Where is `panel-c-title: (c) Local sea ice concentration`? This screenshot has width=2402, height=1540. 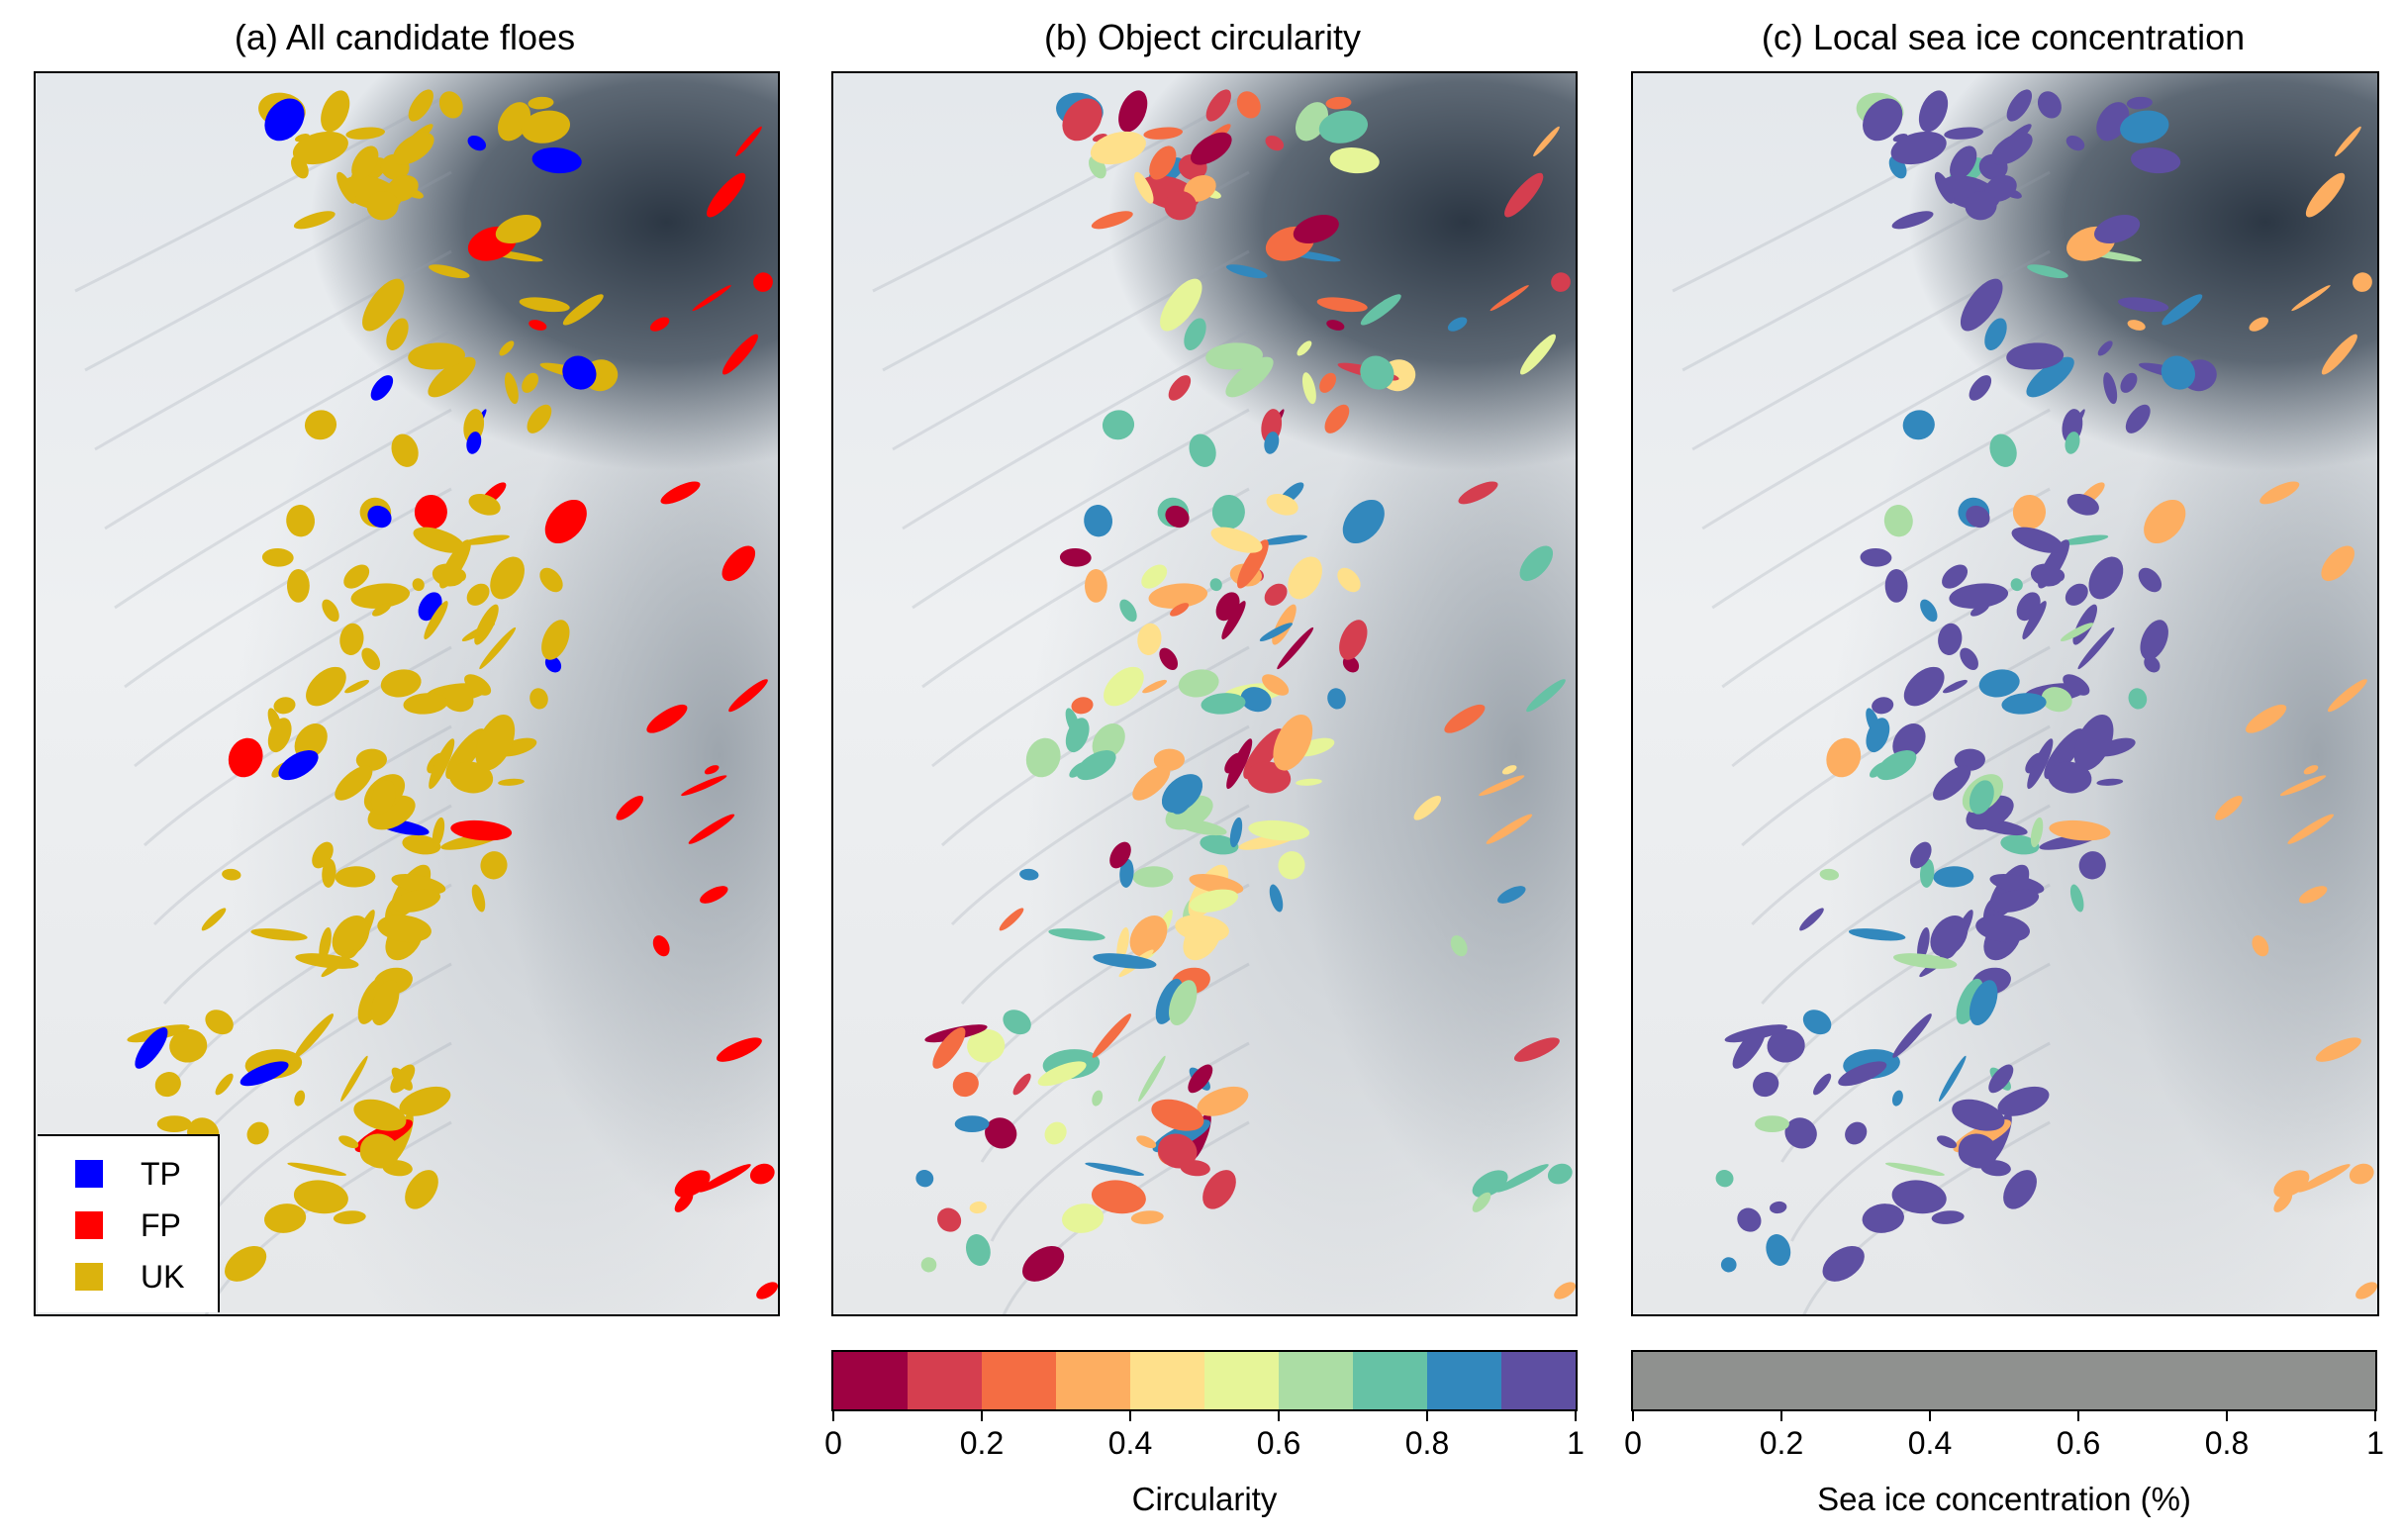
panel-c-title: (c) Local sea ice concentration is located at coordinates (2004, 37).